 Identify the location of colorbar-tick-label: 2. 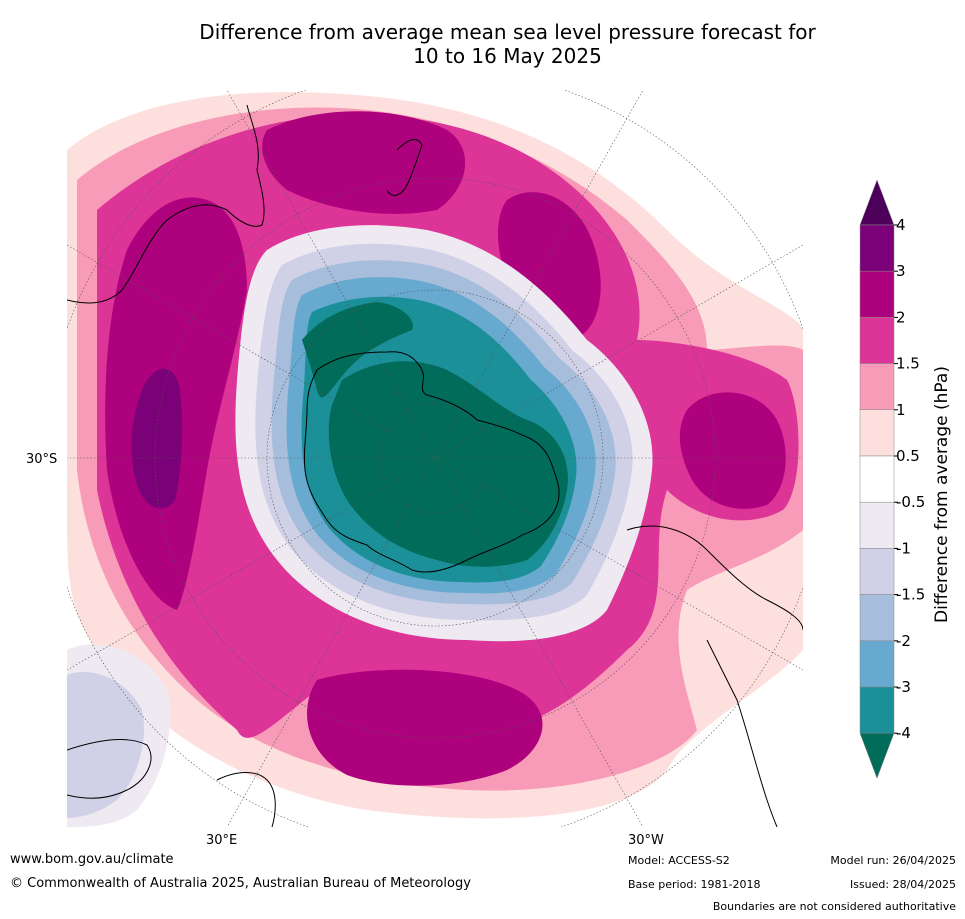
(901, 317).